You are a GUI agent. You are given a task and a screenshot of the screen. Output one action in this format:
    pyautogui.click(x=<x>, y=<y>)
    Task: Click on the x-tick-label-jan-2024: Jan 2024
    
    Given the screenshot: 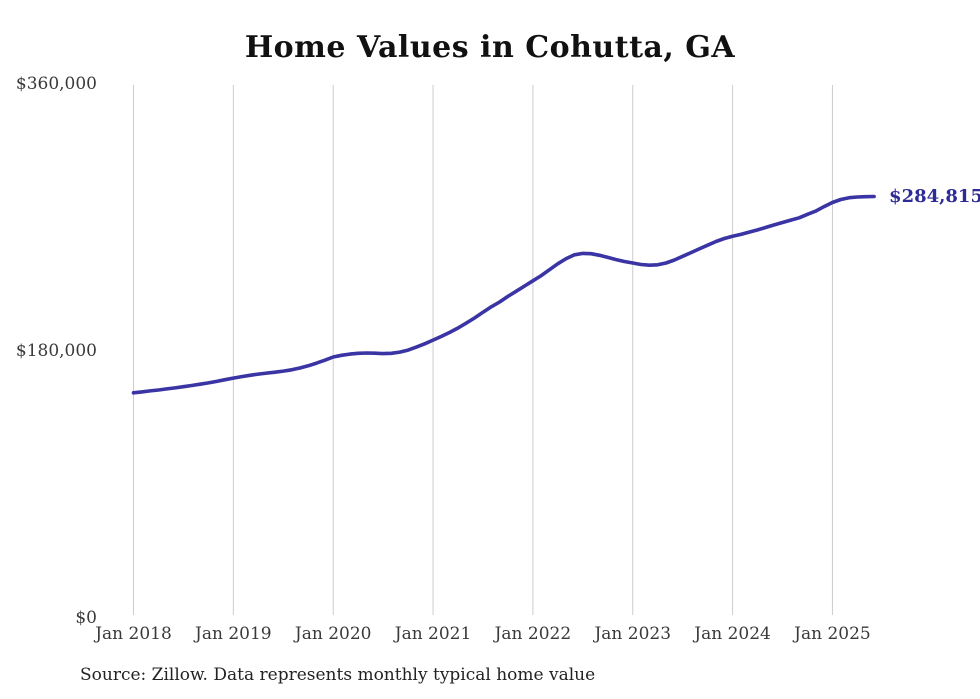 What is the action you would take?
    pyautogui.click(x=732, y=634)
    